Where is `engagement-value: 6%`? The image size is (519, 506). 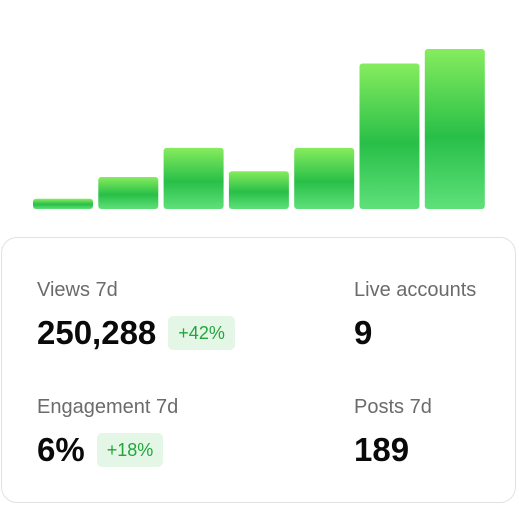 engagement-value: 6% is located at coordinates (61, 449).